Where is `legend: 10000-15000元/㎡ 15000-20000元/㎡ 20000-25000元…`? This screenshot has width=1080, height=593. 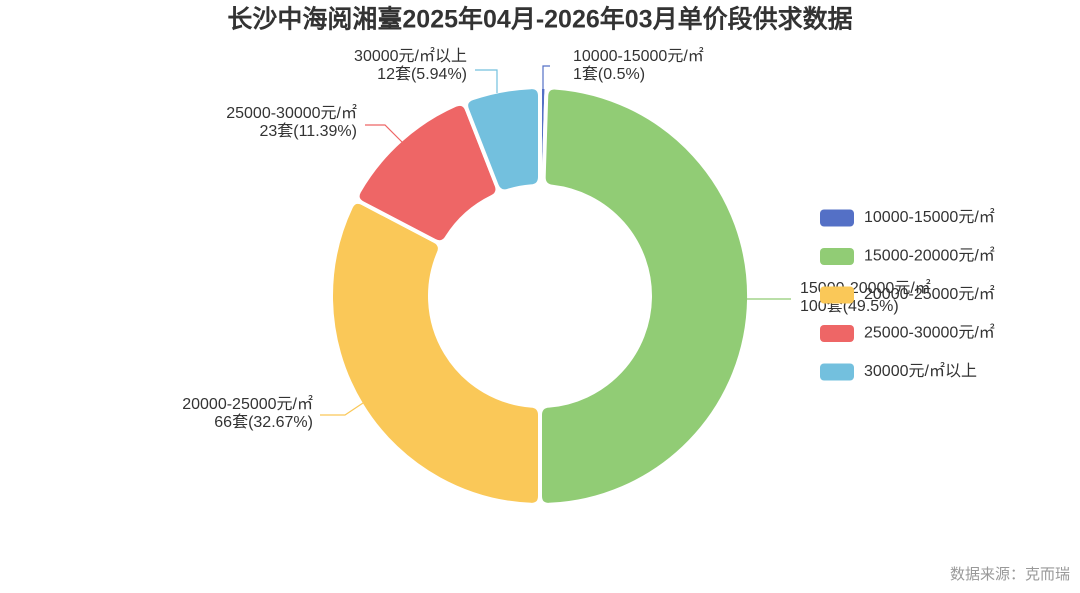
legend: 10000-15000元/㎡ 15000-20000元/㎡ 20000-25000元… is located at coordinates (907, 294).